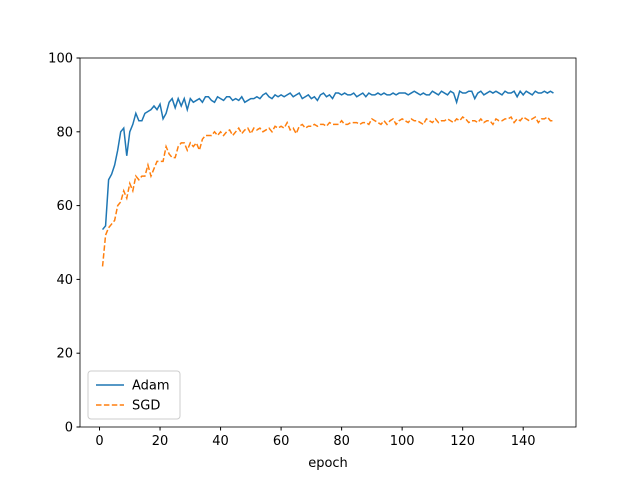 The image size is (640, 480). Describe the element at coordinates (523, 441) in the screenshot. I see `x-tick-label: 140` at that location.